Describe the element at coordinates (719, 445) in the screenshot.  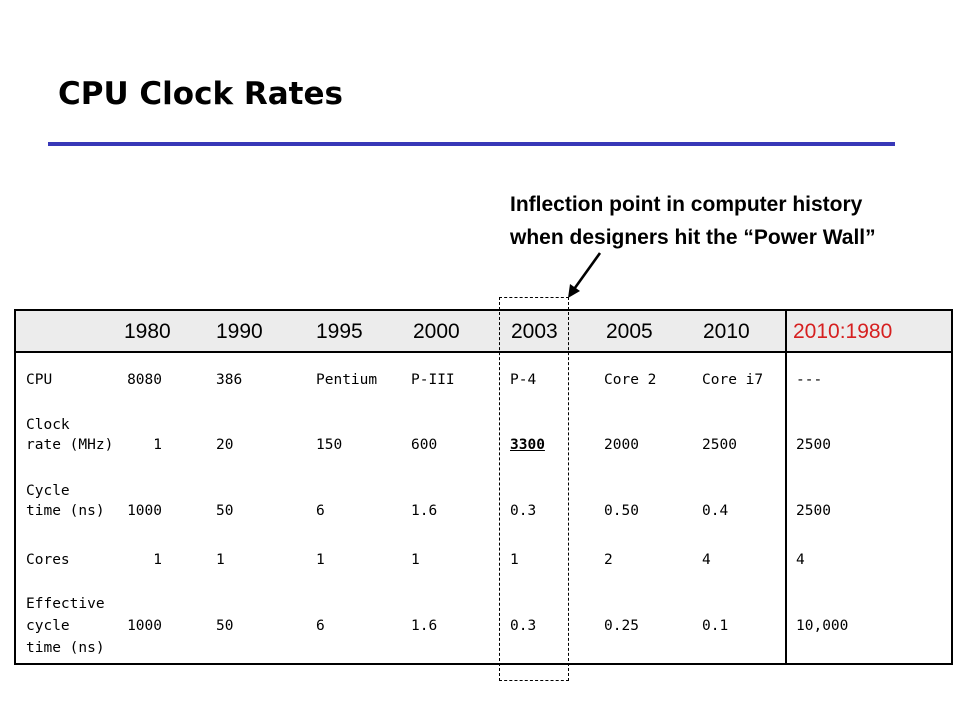
I see `cell-2010: 2500` at that location.